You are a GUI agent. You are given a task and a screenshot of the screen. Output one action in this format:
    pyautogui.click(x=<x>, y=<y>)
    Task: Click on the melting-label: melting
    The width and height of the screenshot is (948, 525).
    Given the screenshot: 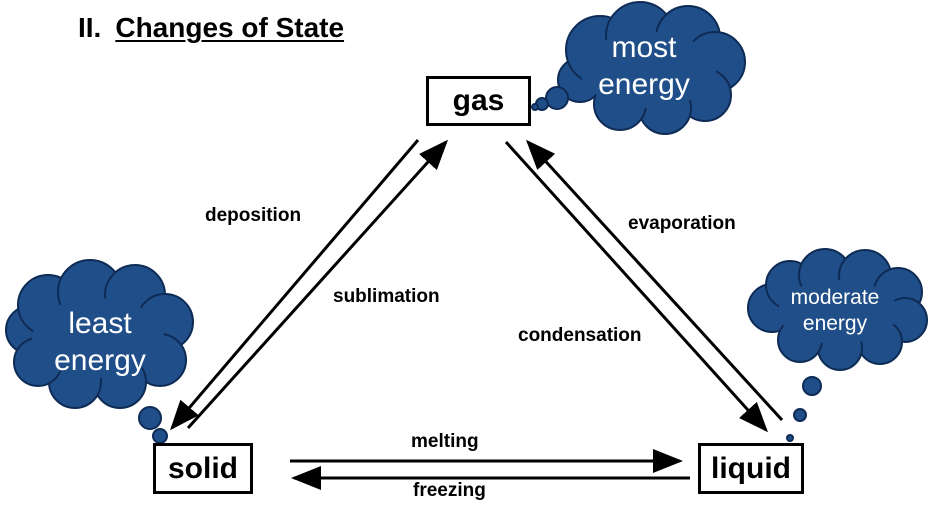 What is the action you would take?
    pyautogui.click(x=445, y=441)
    